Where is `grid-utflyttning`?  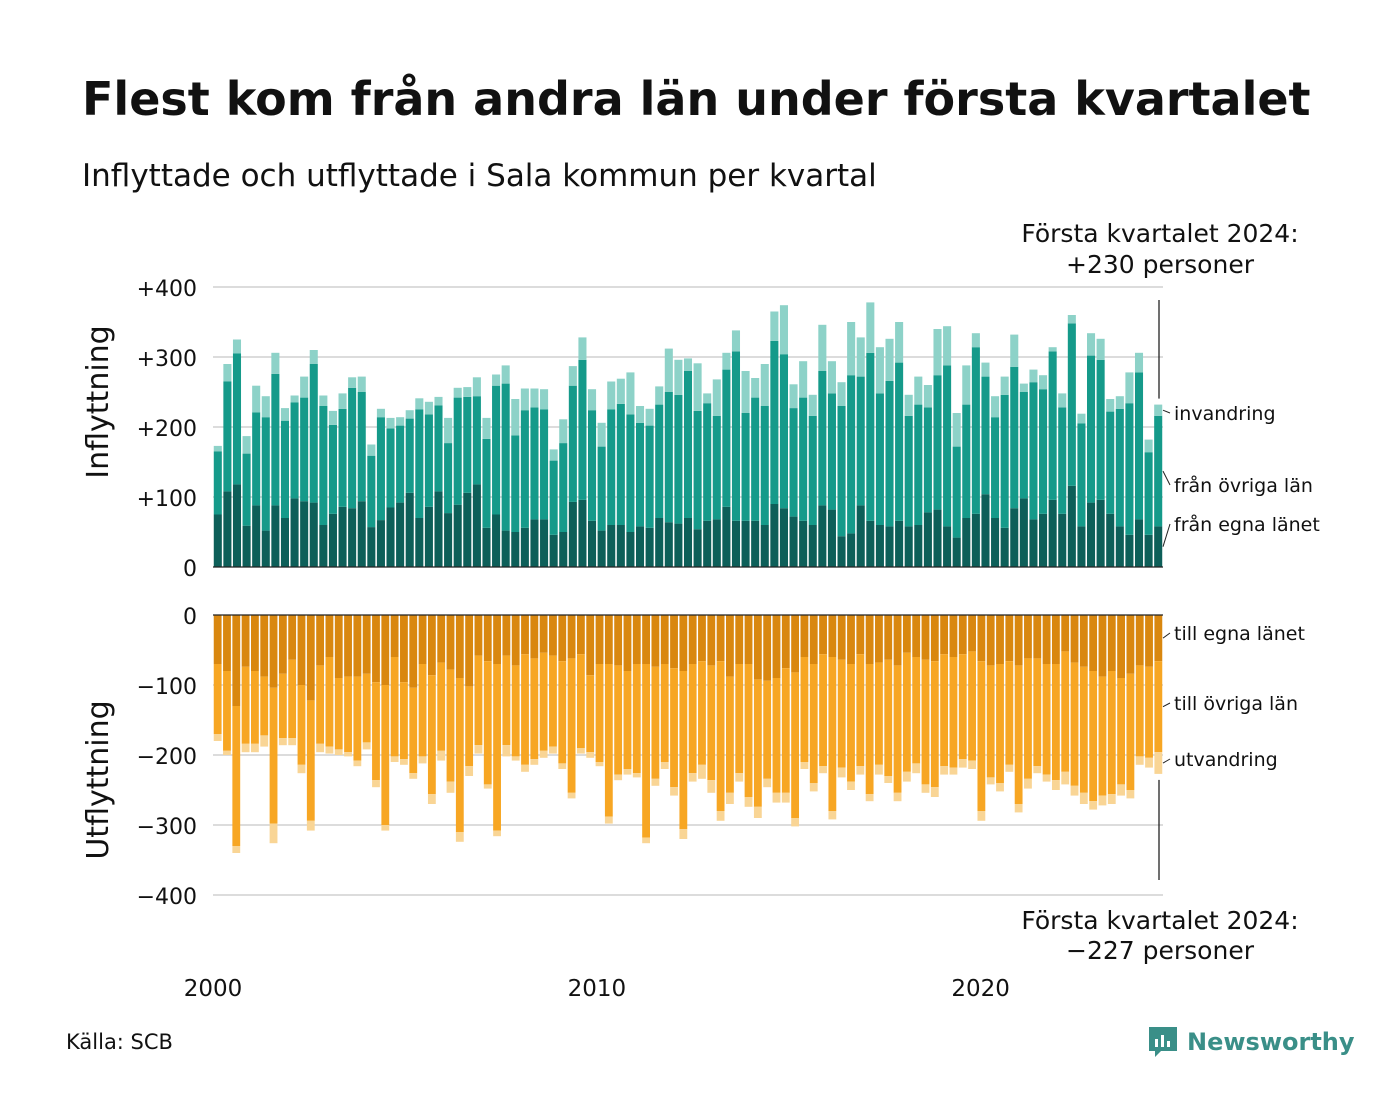
grid-utflyttning is located at coordinates (688, 790).